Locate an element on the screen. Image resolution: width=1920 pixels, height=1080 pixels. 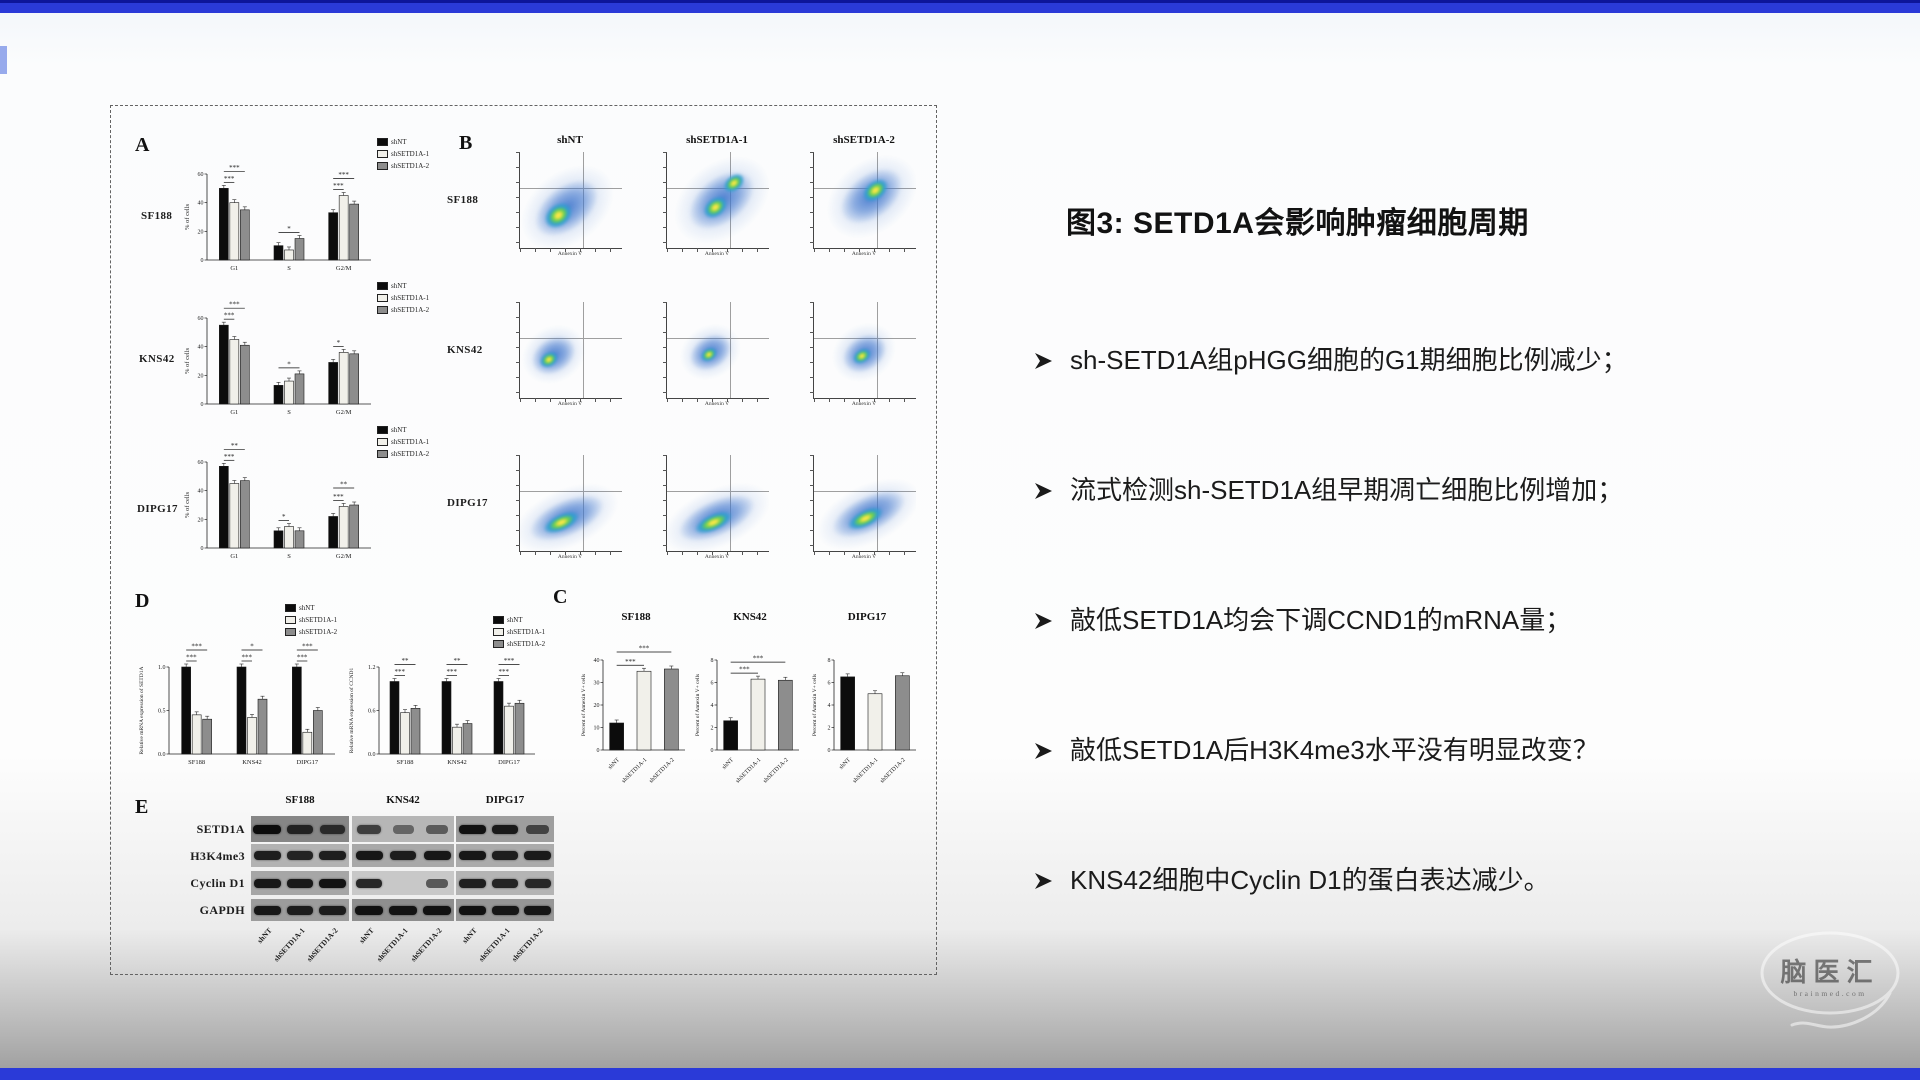
svg-text: 0.6 is located at coordinates (372, 712).